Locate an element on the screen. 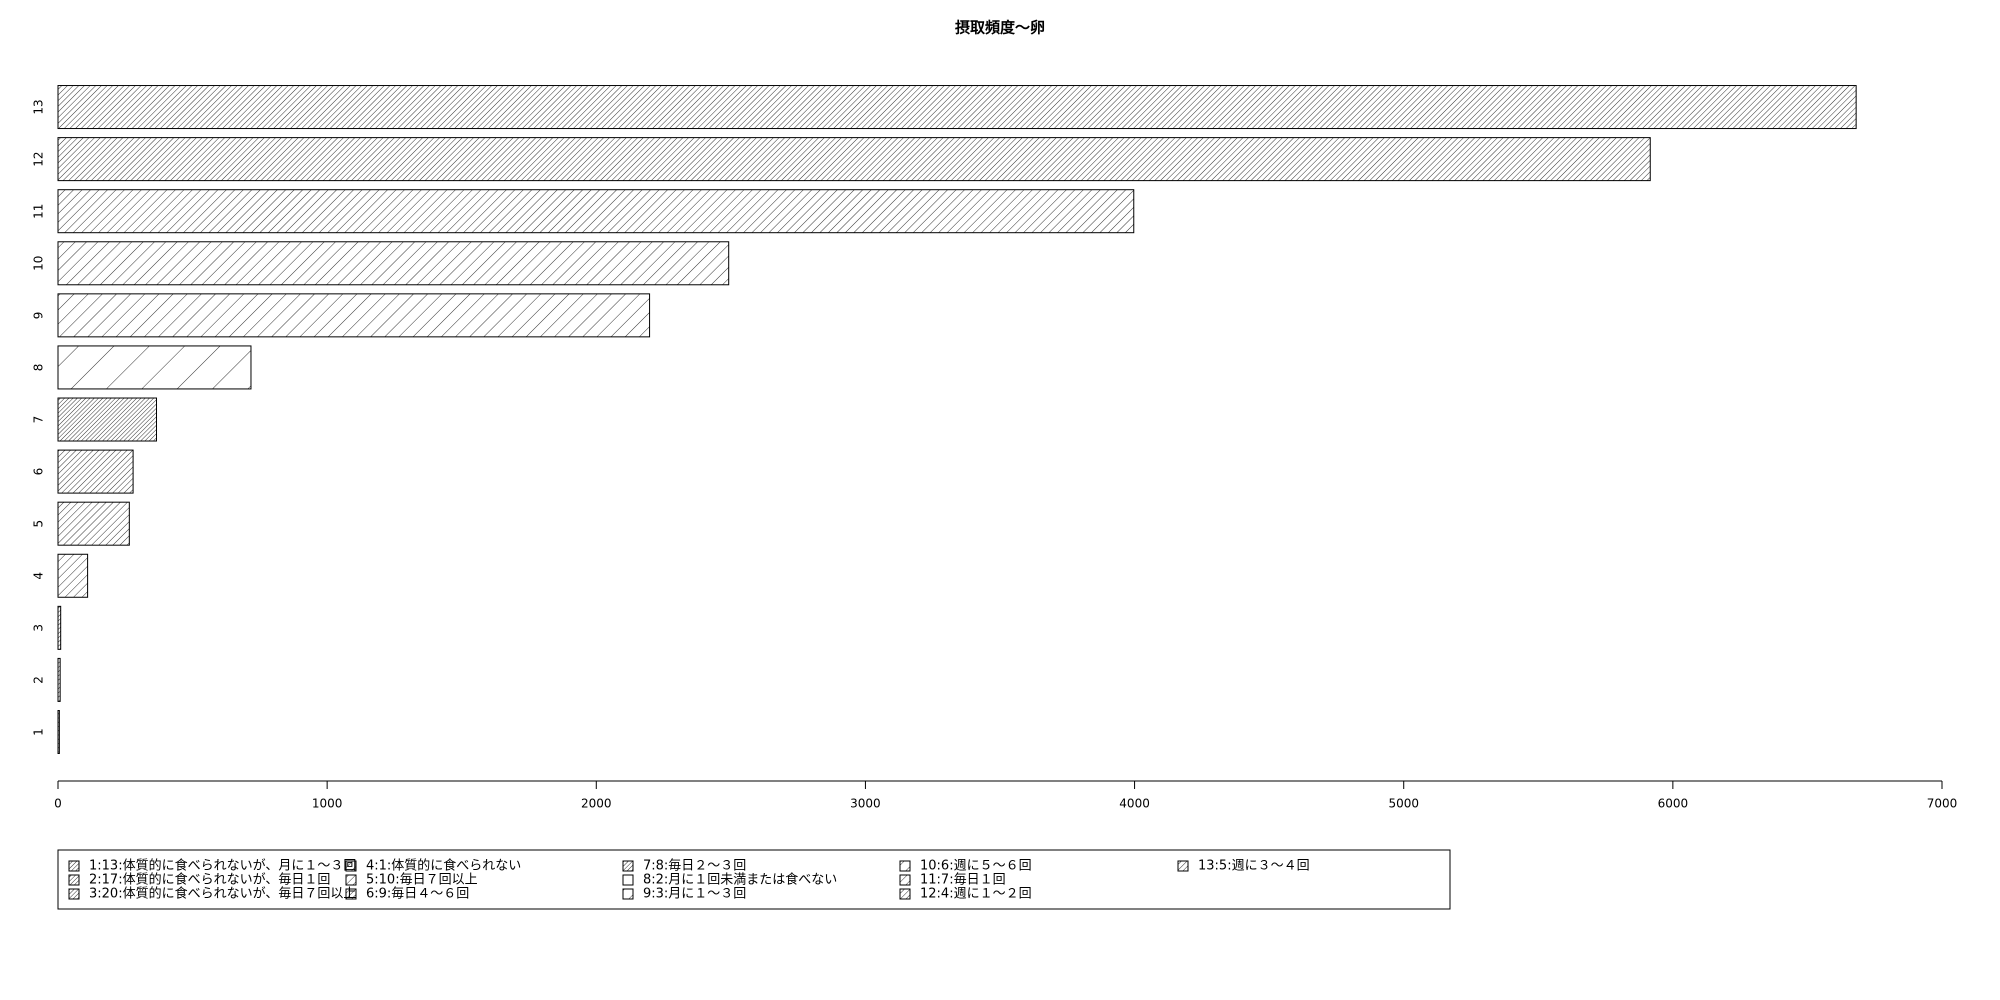  legend-label: 1:13:体質的に食べられないが、月に１〜３回 is located at coordinates (222, 866).